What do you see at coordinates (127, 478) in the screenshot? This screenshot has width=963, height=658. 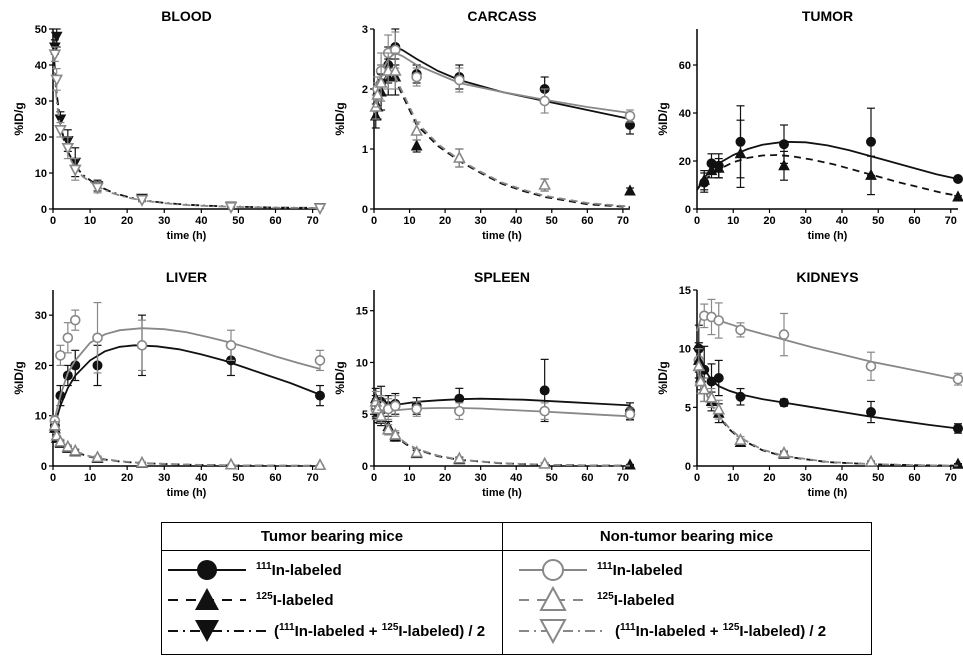 I see `x-tick-label: 20` at bounding box center [127, 478].